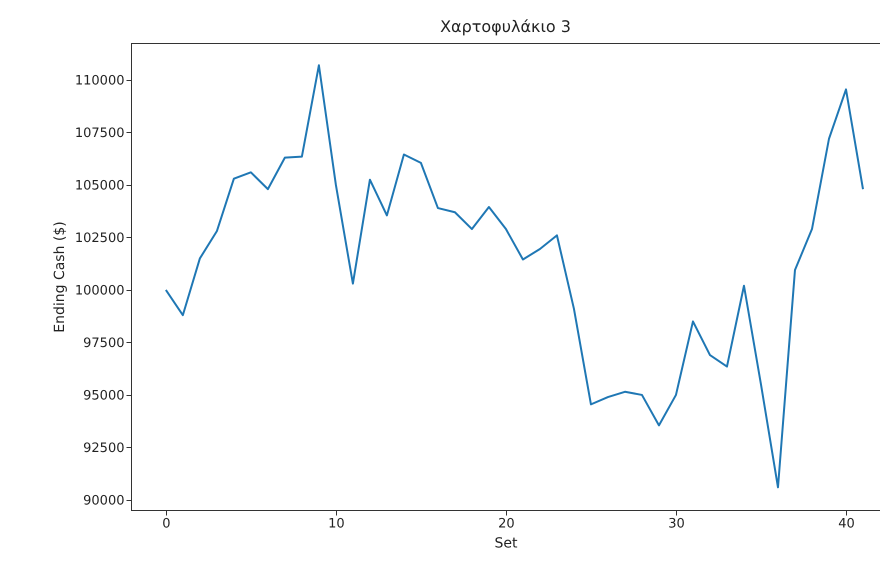 The height and width of the screenshot is (562, 880). I want to click on x-tick-label: 20, so click(506, 524).